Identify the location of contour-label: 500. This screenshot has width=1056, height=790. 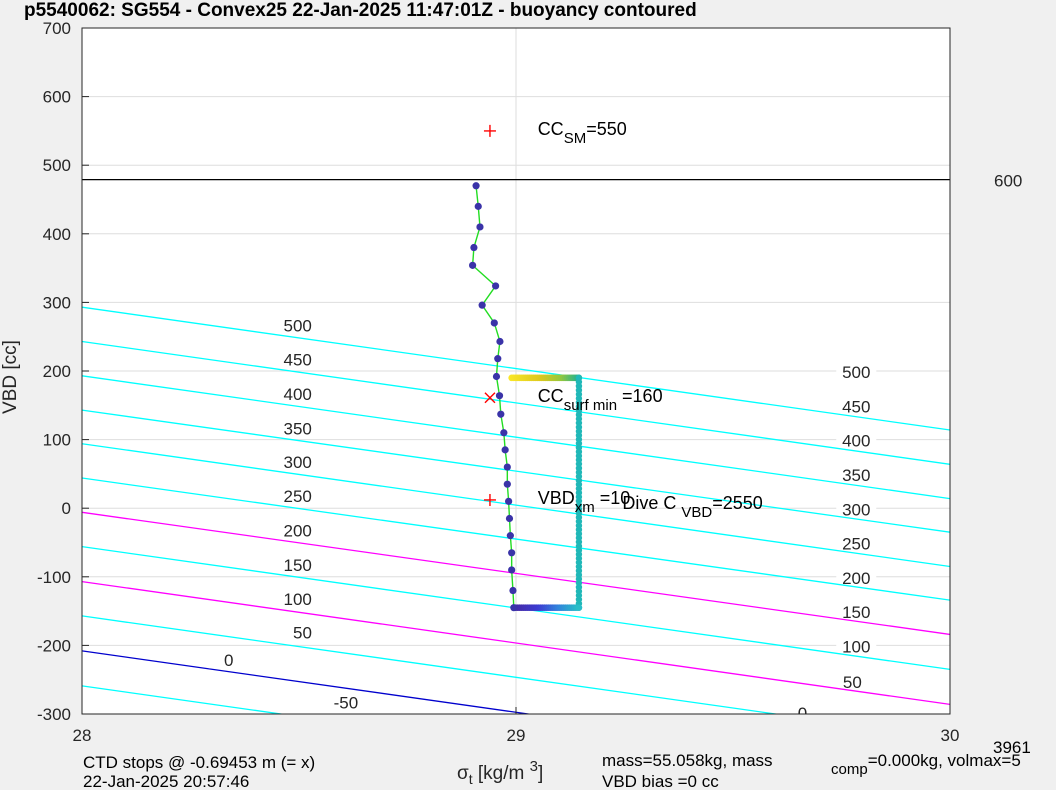
(856, 372).